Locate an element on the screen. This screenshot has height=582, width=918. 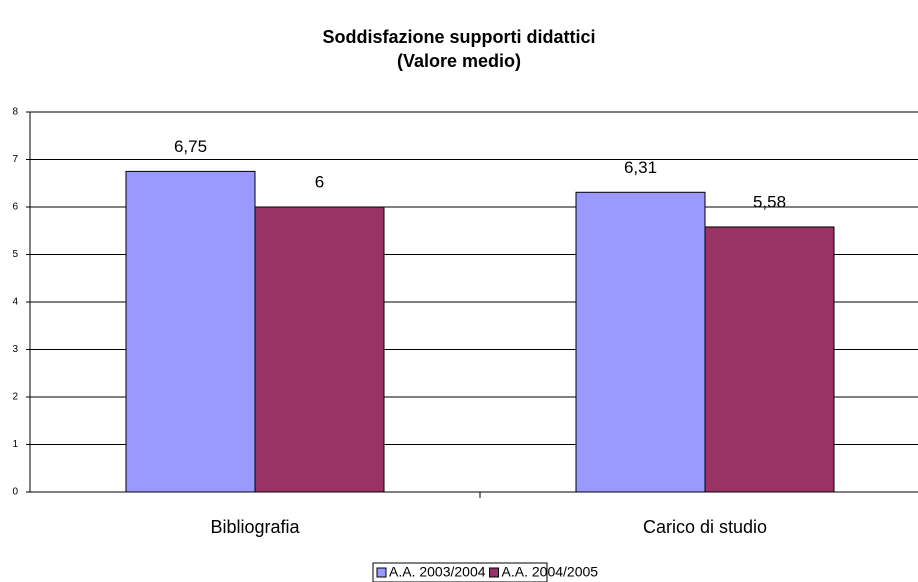
y-tick-label: 7 is located at coordinates (15, 159).